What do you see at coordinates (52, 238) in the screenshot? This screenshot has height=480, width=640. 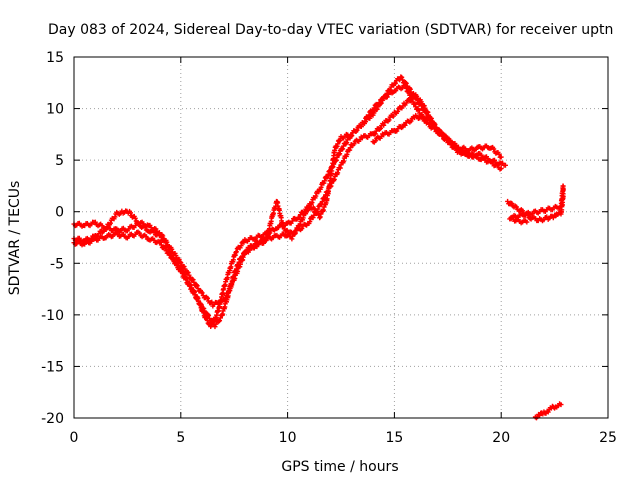 I see `y-tick-labels: 15 10 5 0 -5 -10 -15 -20` at bounding box center [52, 238].